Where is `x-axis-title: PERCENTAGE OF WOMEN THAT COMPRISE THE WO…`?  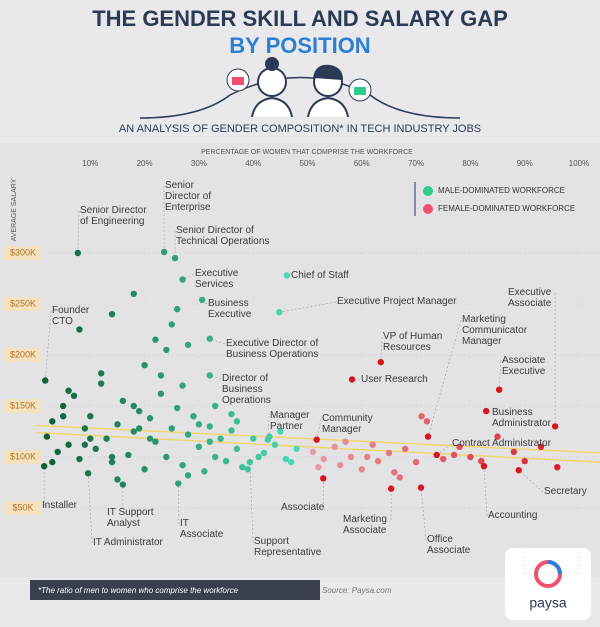 x-axis-title: PERCENTAGE OF WOMEN THAT COMPRISE THE WO… is located at coordinates (307, 152).